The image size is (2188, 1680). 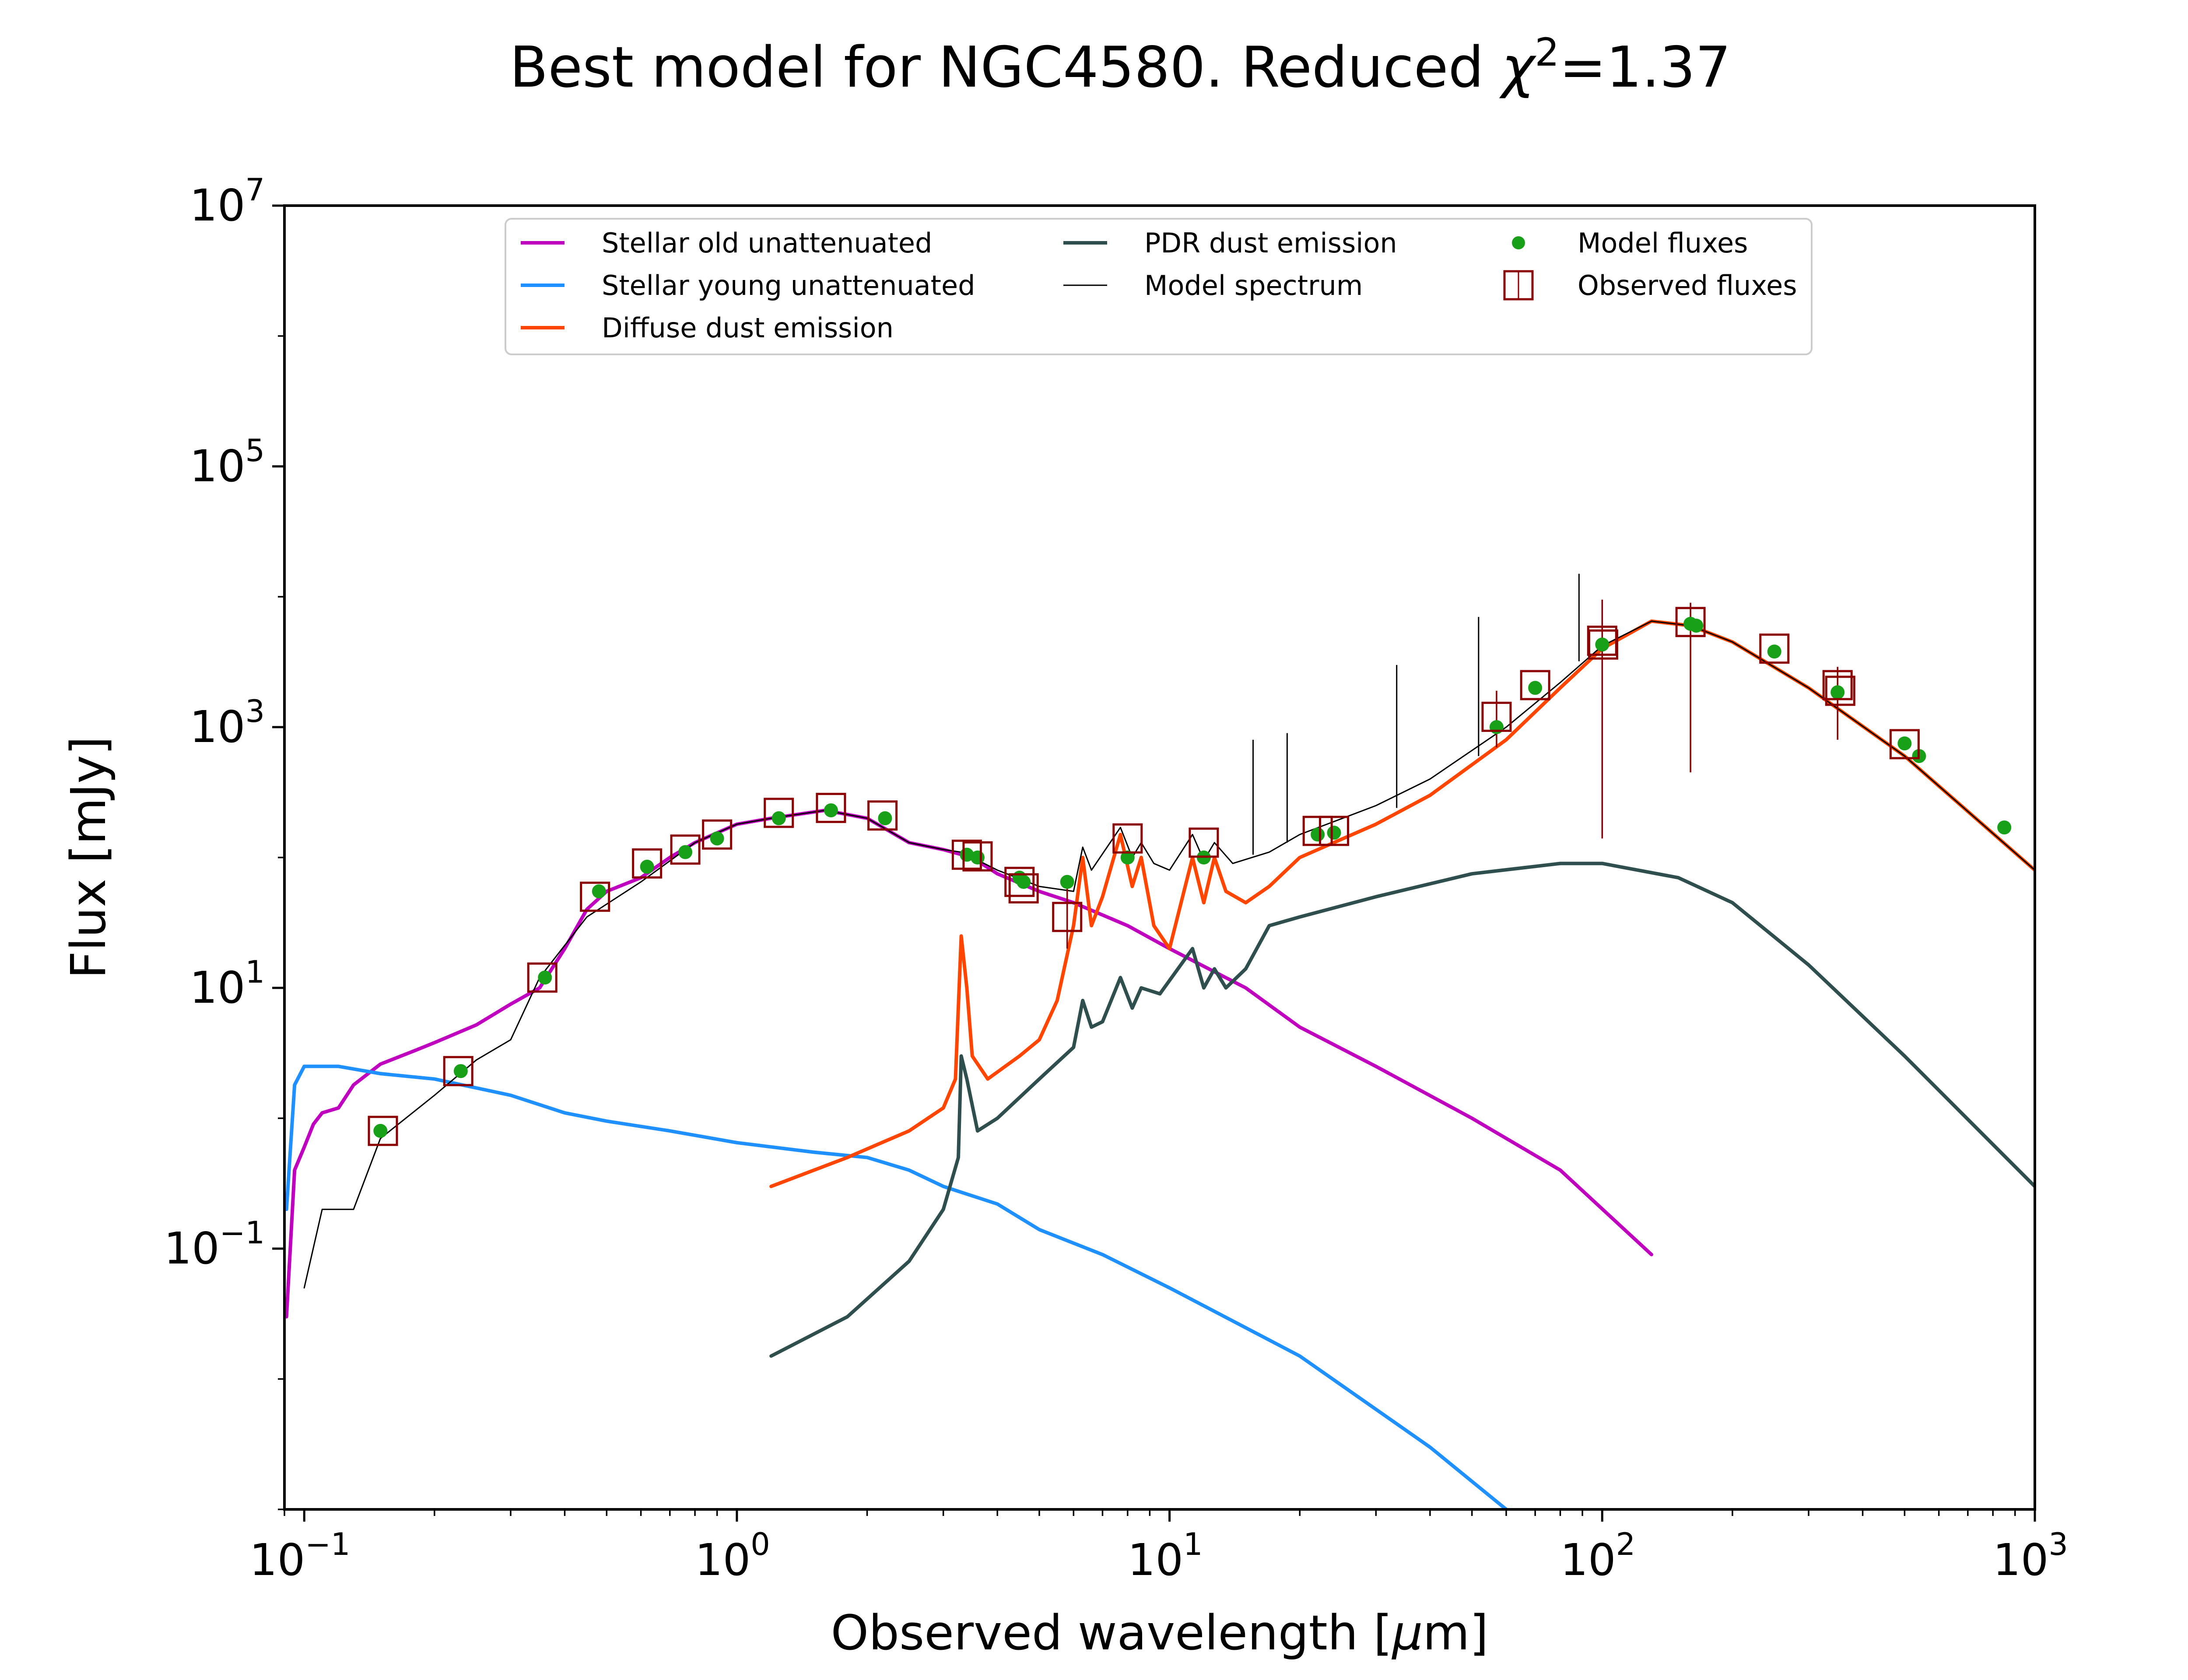 I want to click on y-tick-label: 10⁵, so click(x=227, y=462).